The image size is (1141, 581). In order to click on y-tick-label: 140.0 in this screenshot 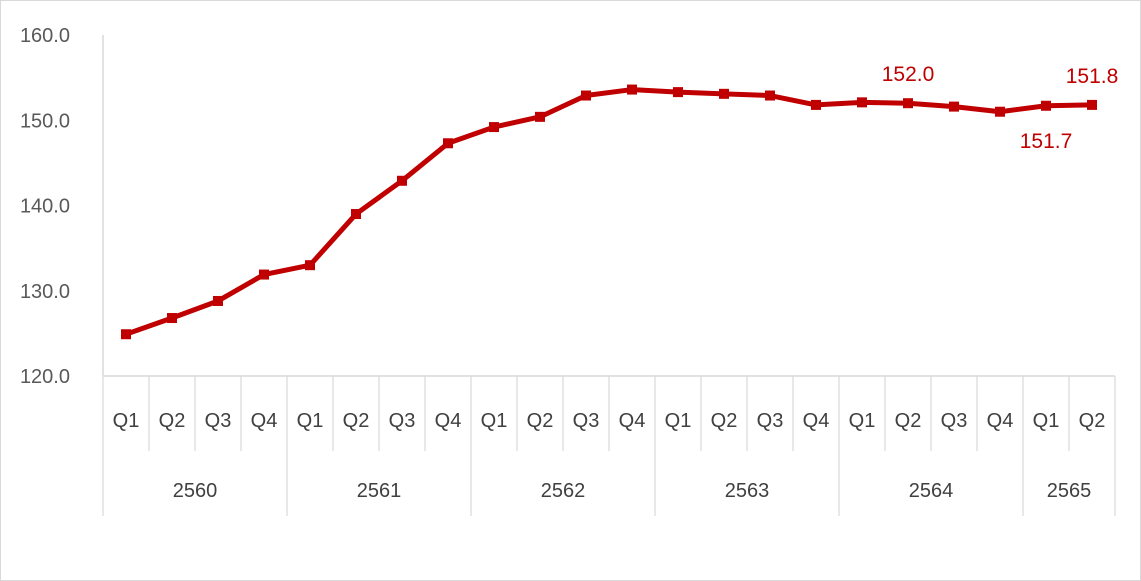, I will do `click(45, 207)`.